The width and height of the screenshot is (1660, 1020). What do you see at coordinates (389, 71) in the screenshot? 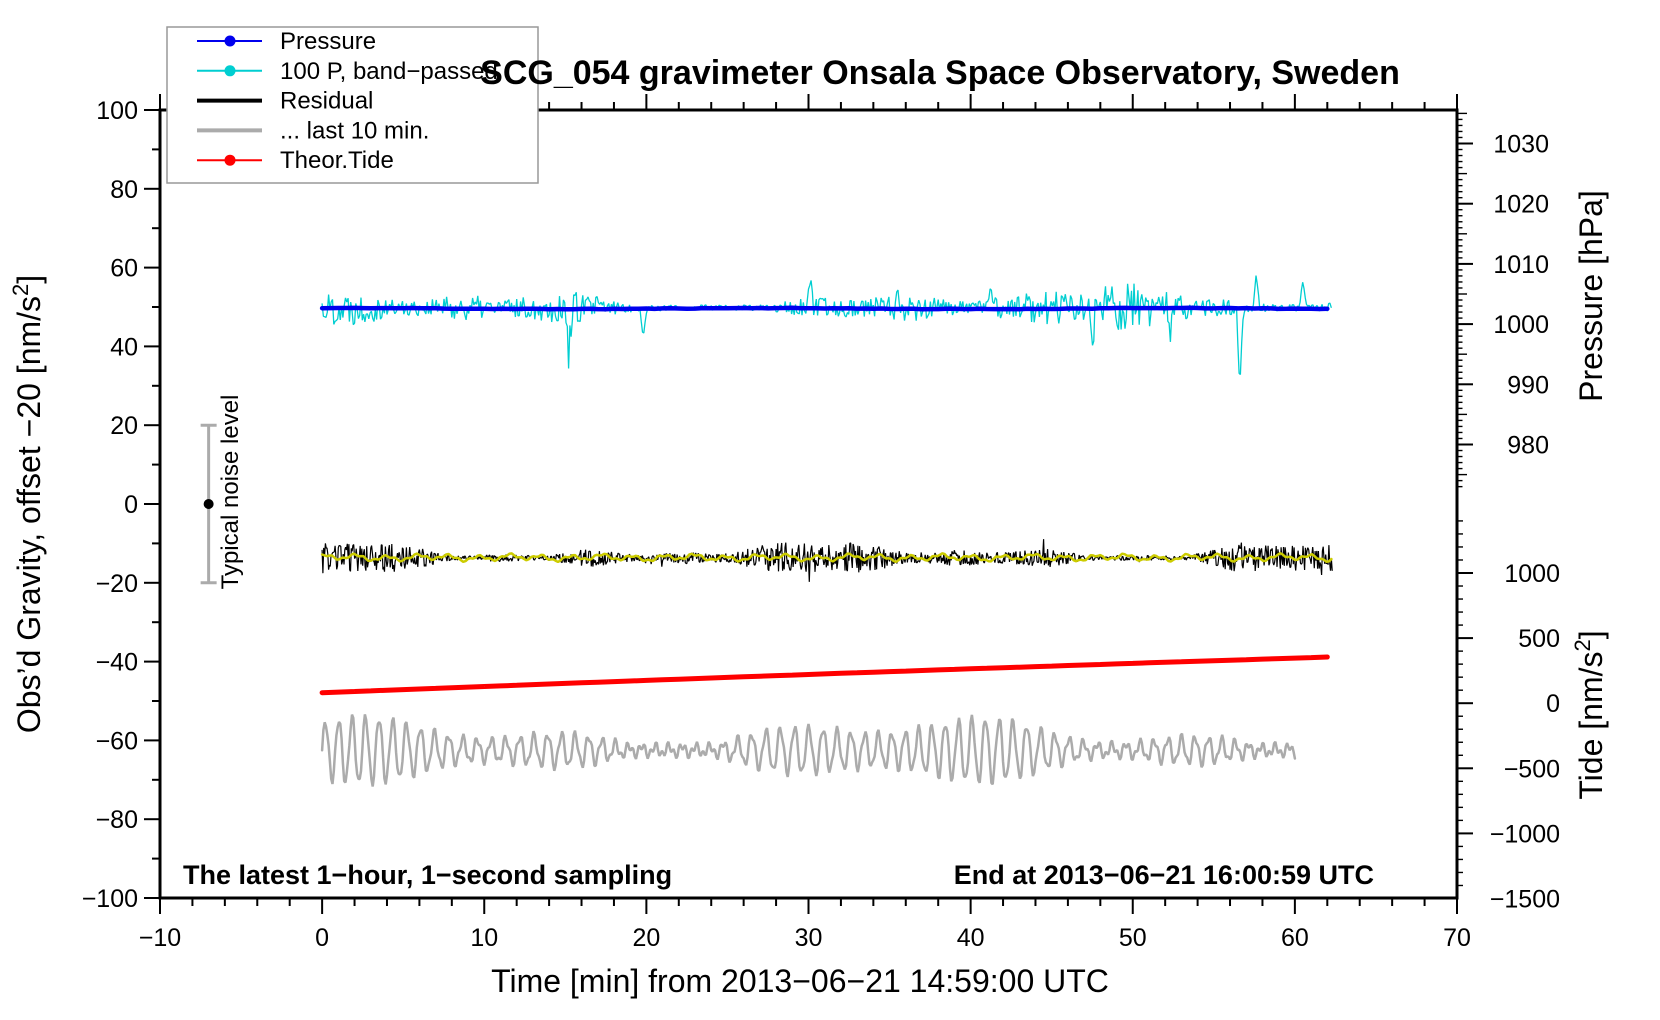
I see `legend-item-label: 100 P, band−passed` at bounding box center [389, 71].